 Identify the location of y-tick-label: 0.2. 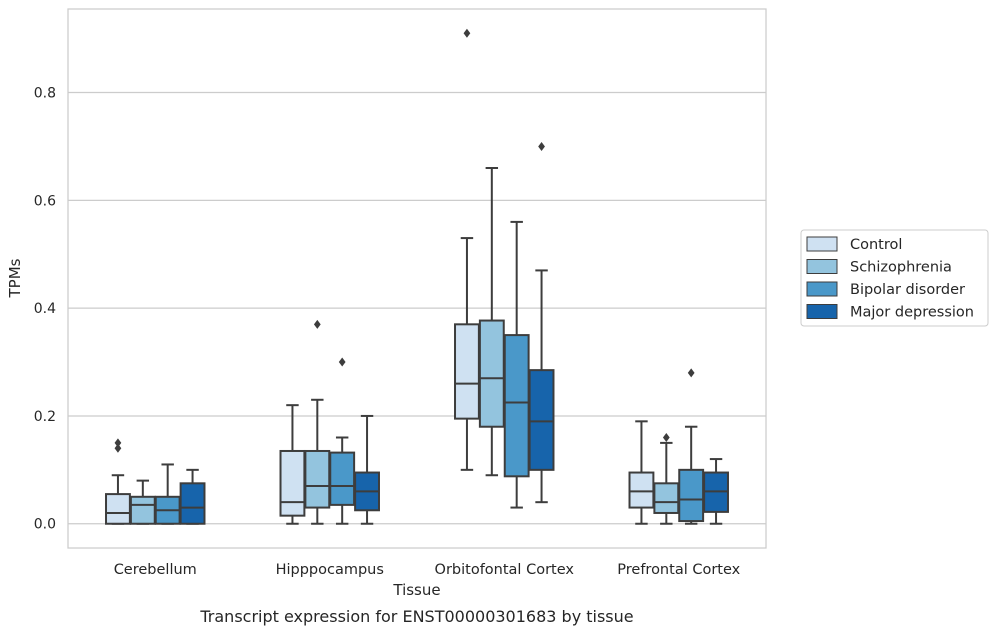
(45, 417).